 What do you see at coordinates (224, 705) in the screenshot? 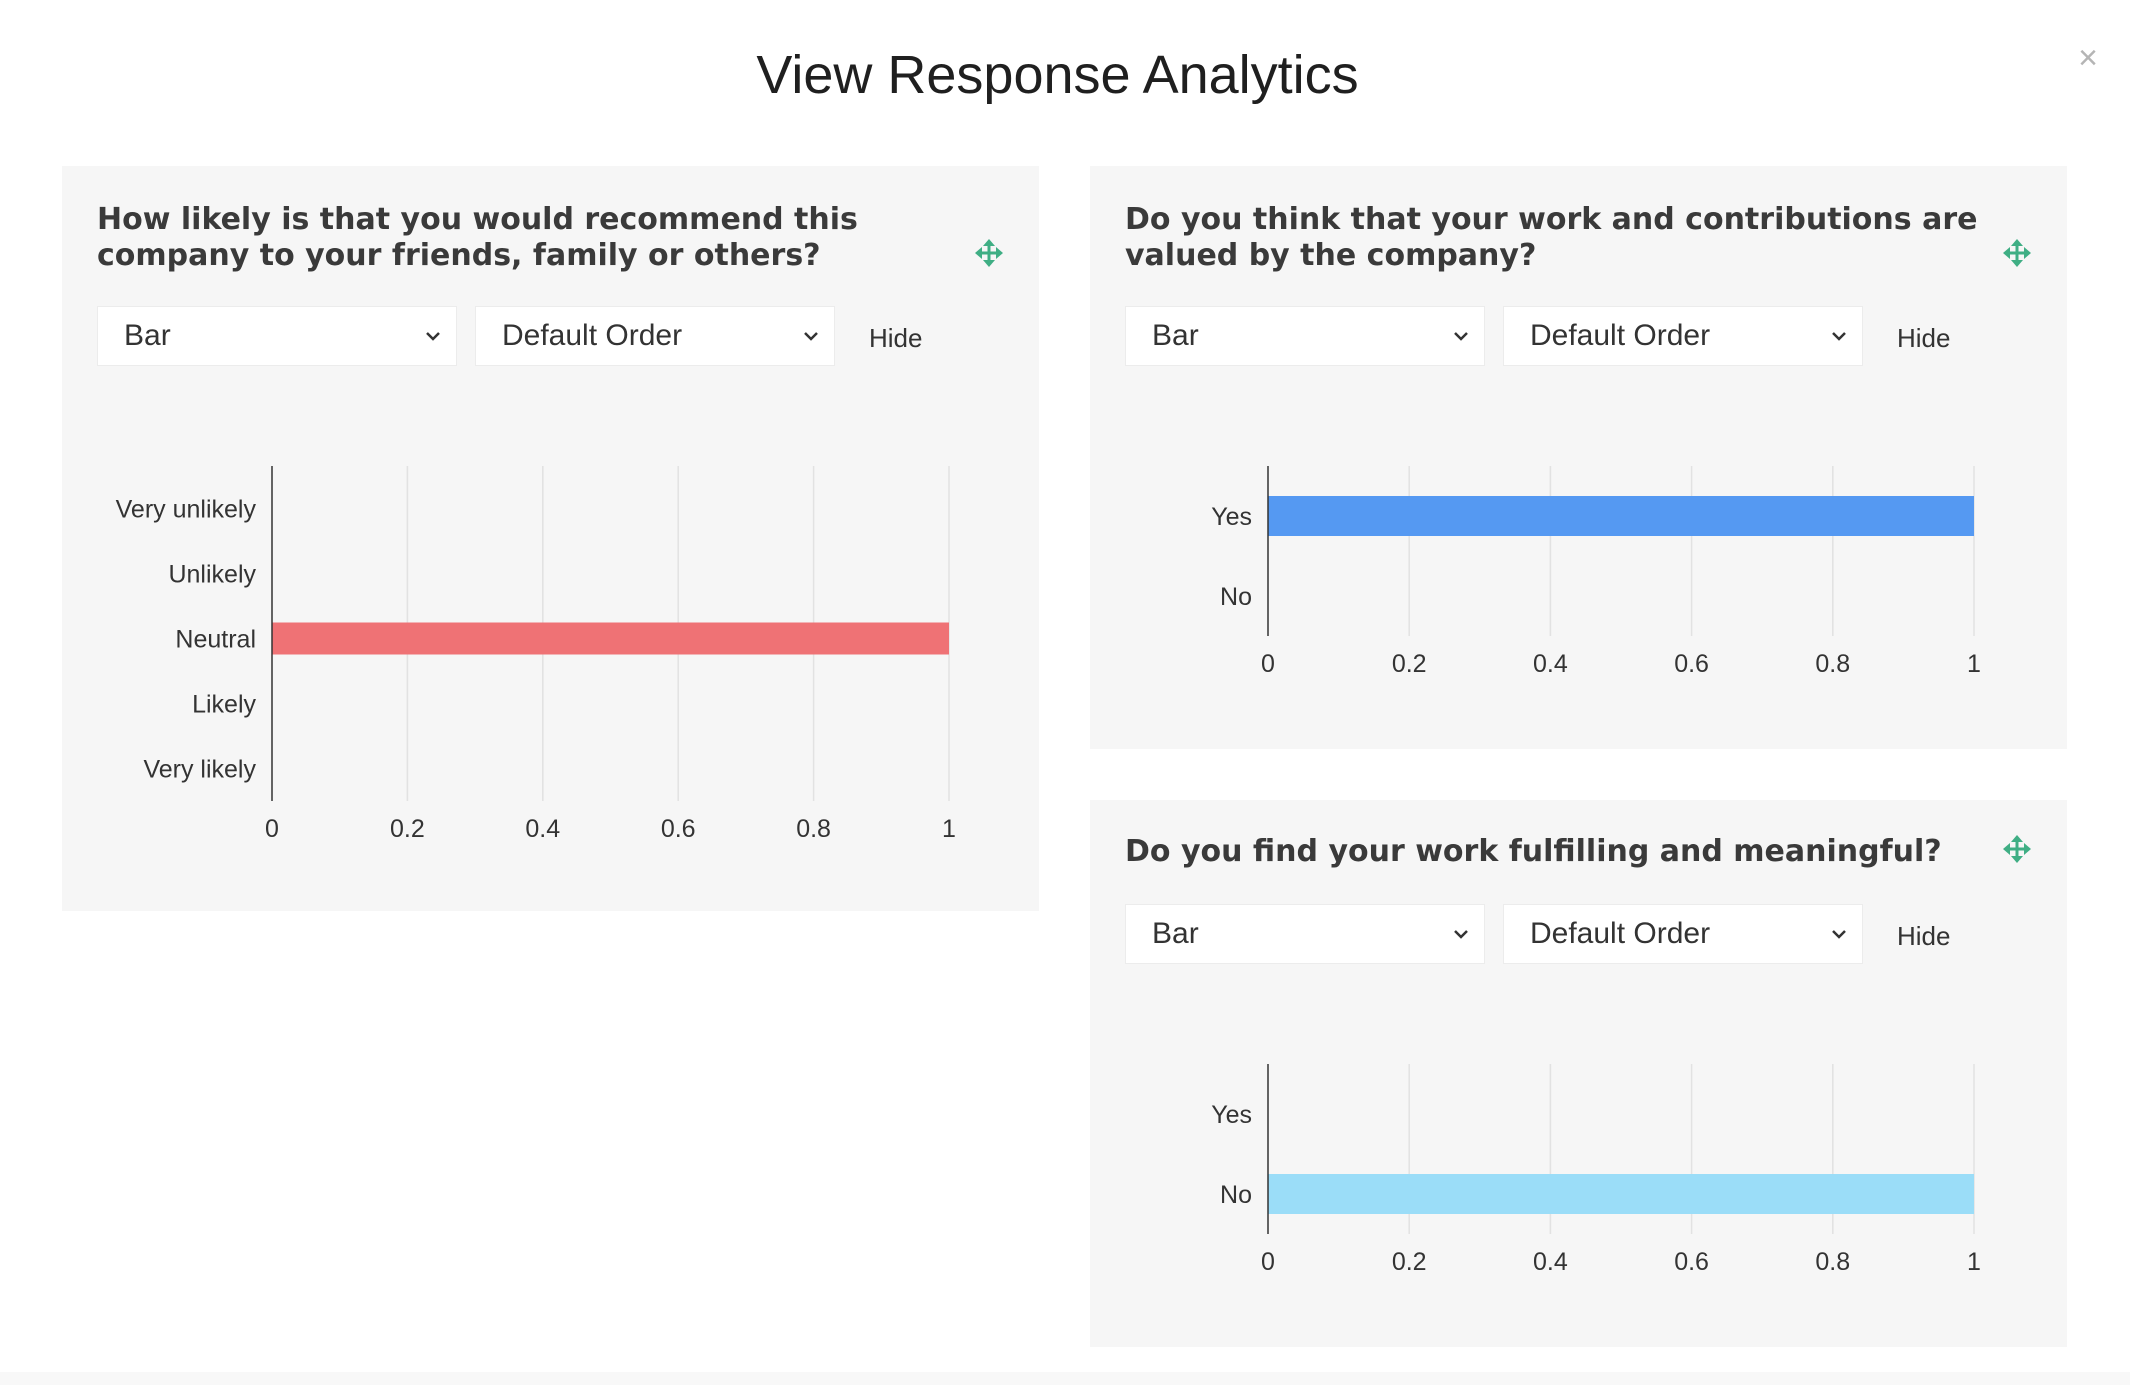
I see `category-label: Likely` at bounding box center [224, 705].